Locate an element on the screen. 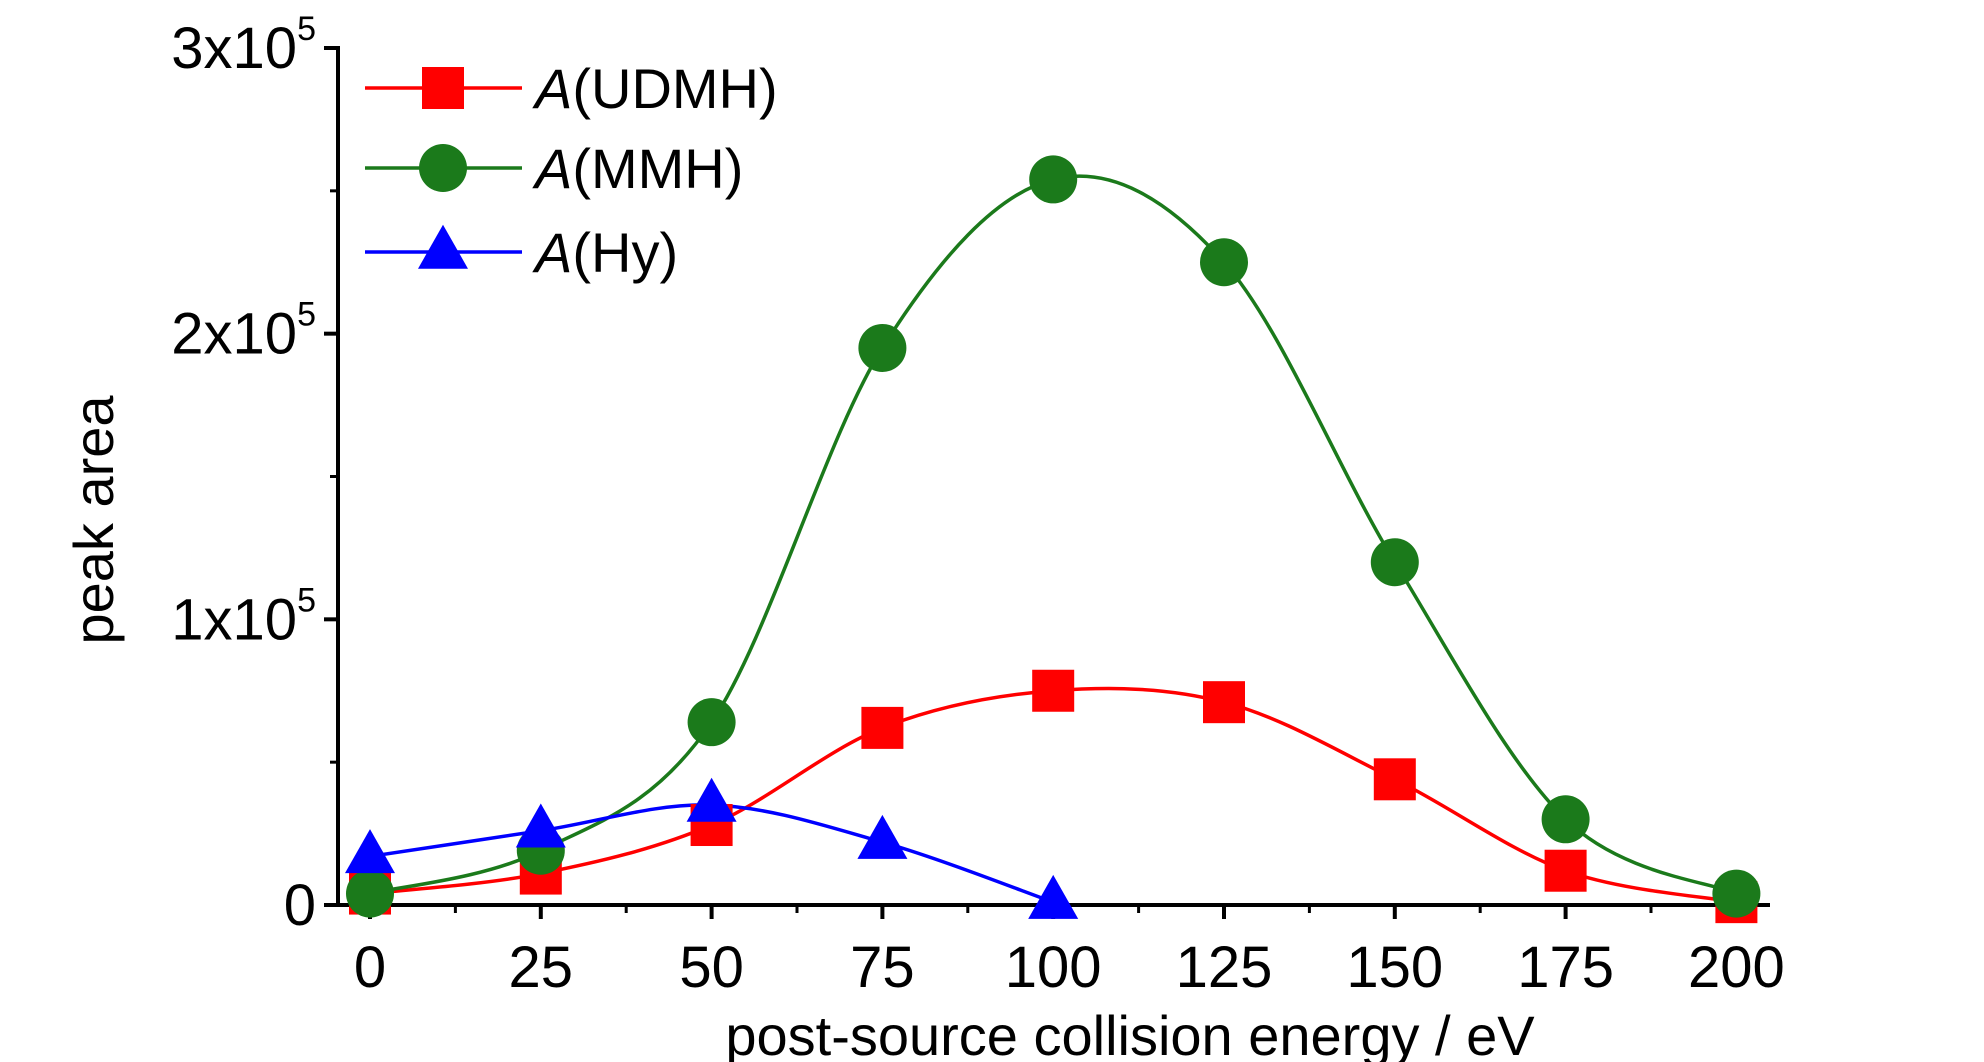 Image resolution: width=1984 pixels, height=1062 pixels. legend-label-udmh: A(UDMH) is located at coordinates (655, 88).